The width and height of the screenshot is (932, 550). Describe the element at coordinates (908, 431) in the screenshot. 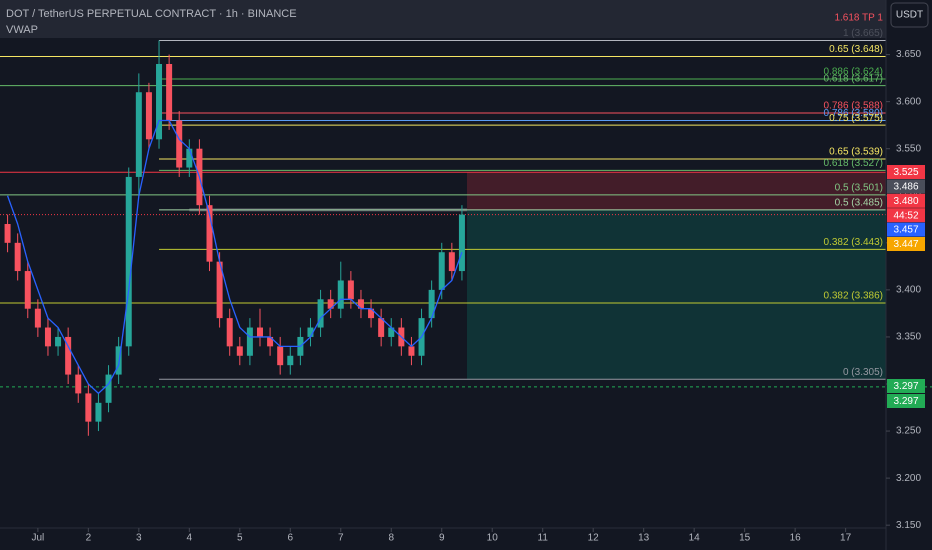

I see `y-tick-label: 3.250` at that location.